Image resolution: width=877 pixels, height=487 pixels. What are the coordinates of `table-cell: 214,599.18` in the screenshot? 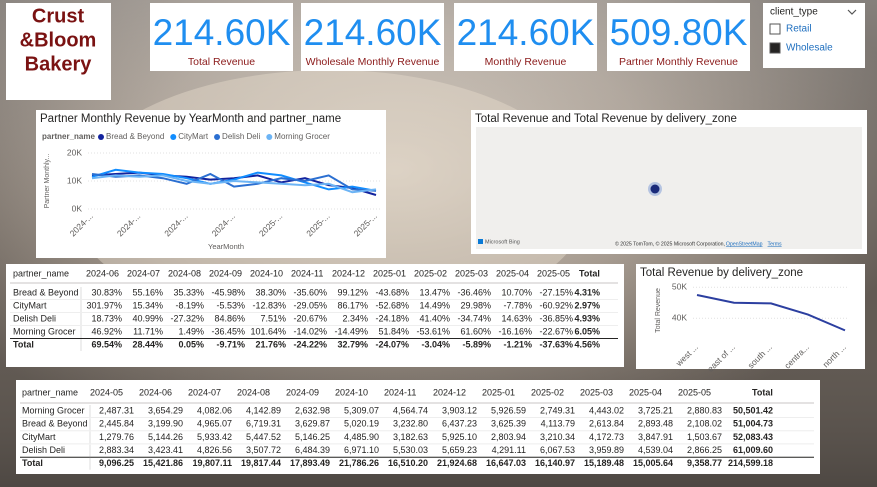 It's located at (750, 463).